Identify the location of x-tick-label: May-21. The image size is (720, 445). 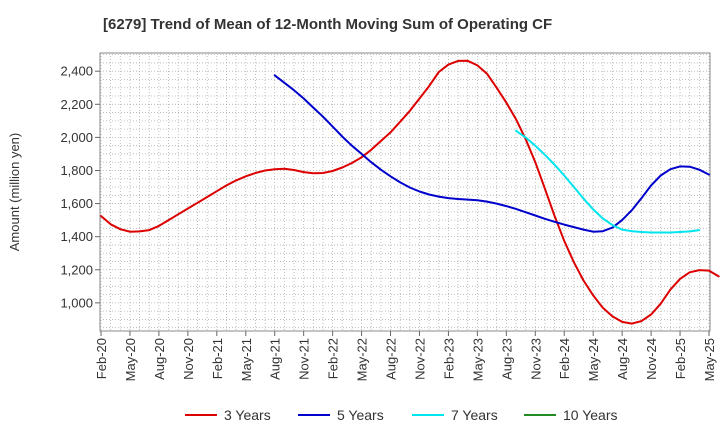
(246, 359).